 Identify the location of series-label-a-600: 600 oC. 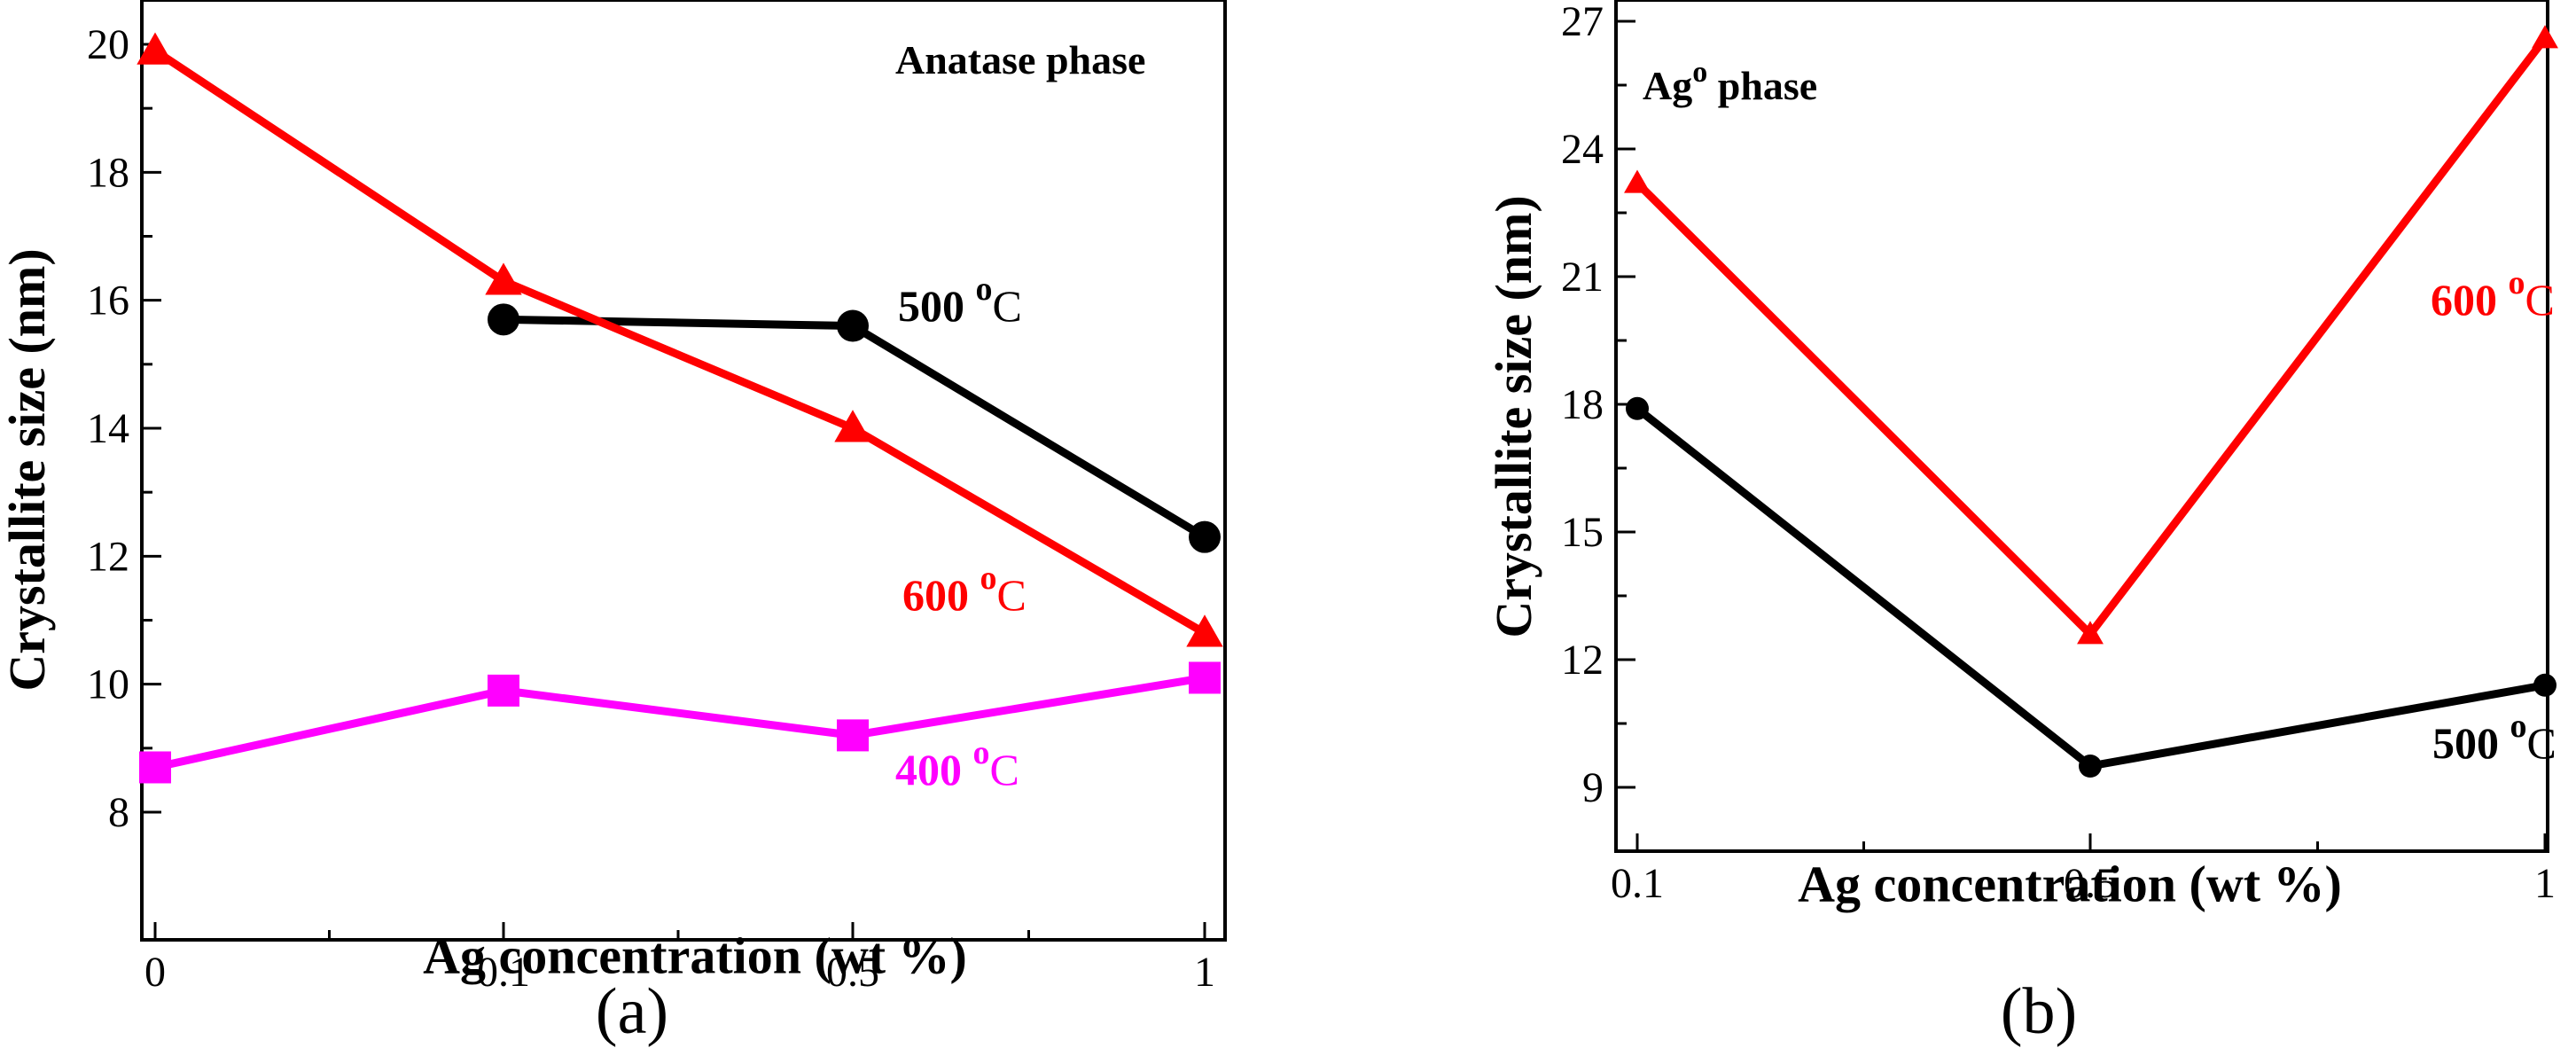
(964, 589).